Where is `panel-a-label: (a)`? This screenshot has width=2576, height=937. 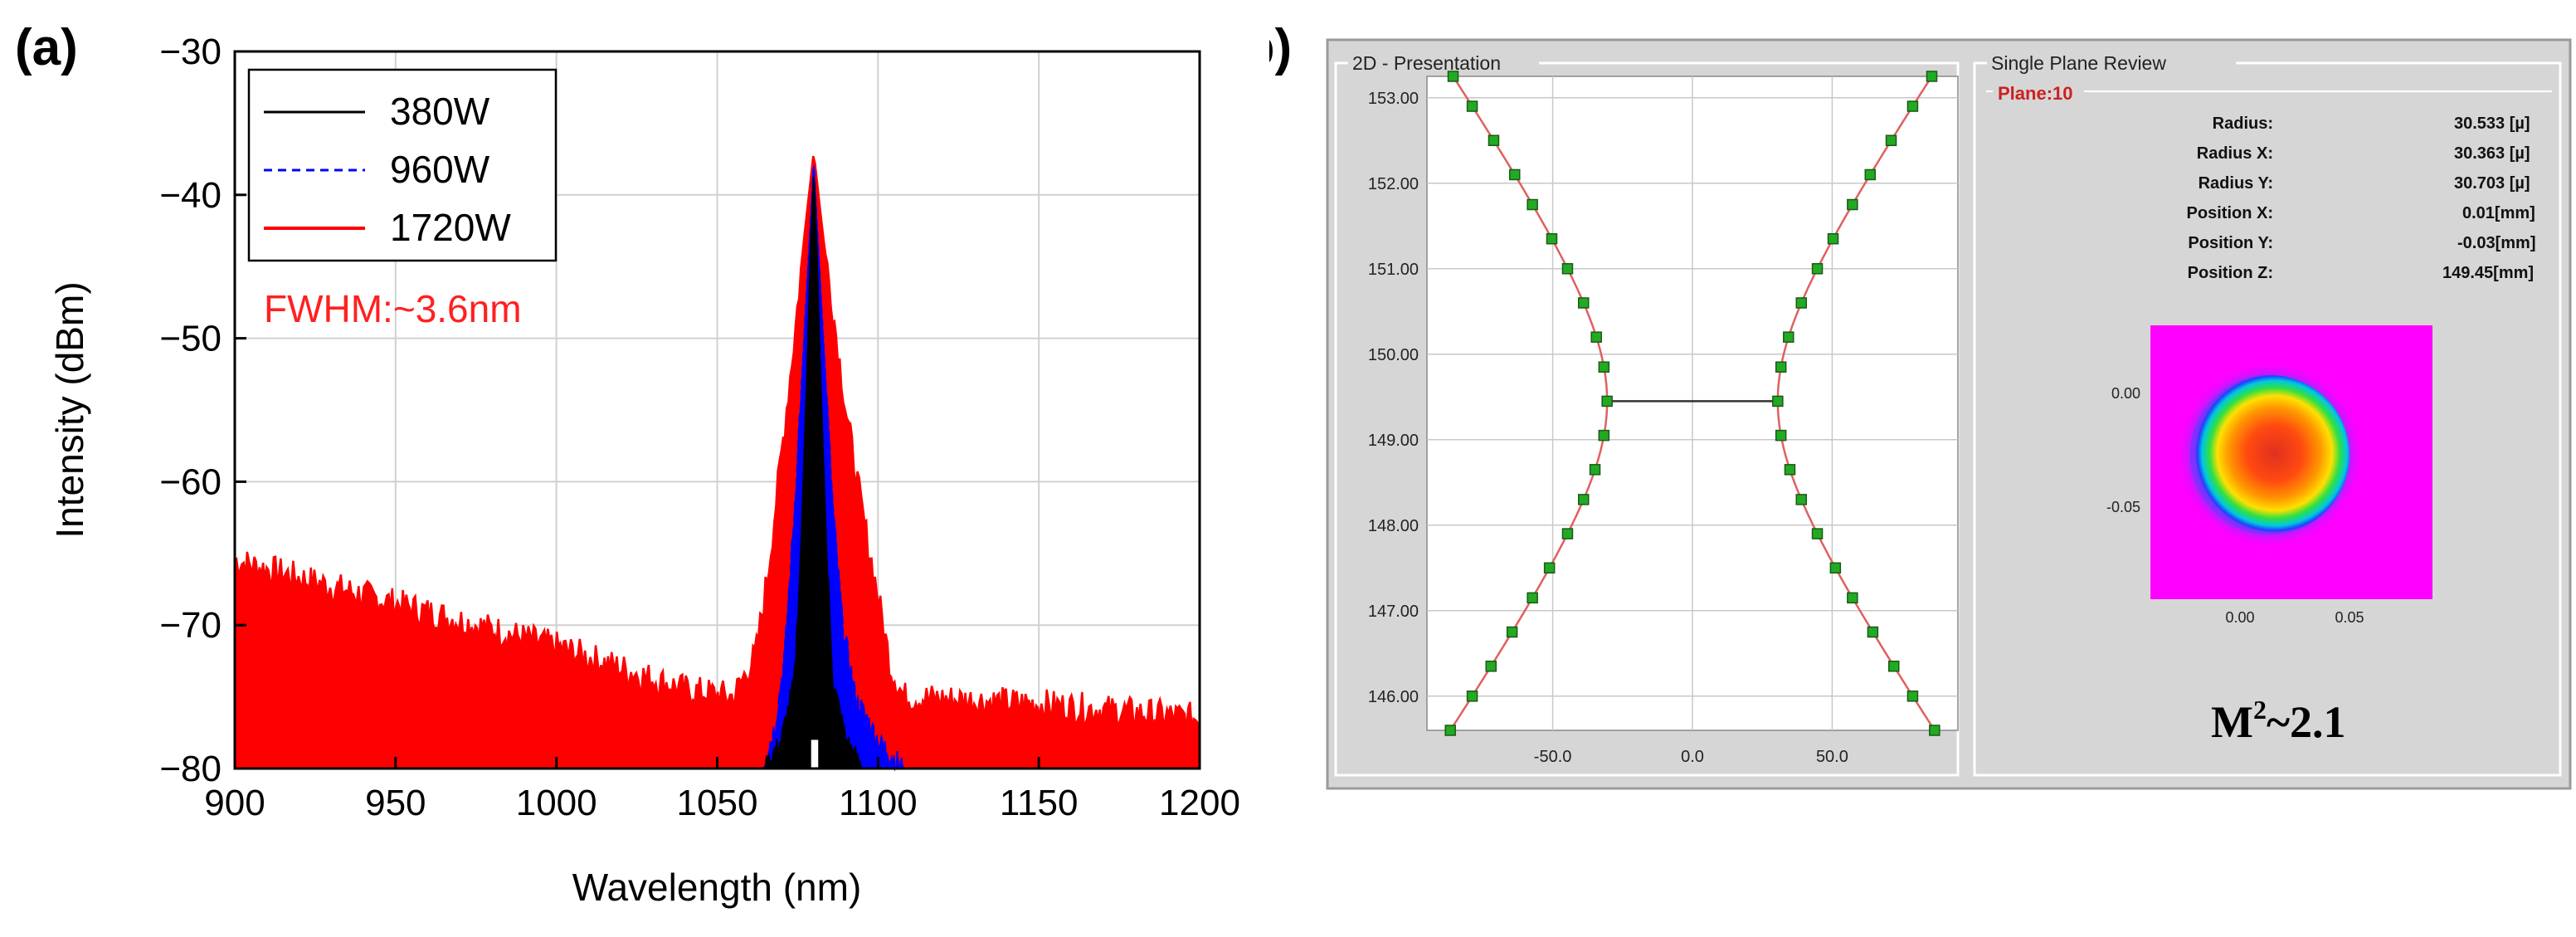 panel-a-label: (a) is located at coordinates (46, 47).